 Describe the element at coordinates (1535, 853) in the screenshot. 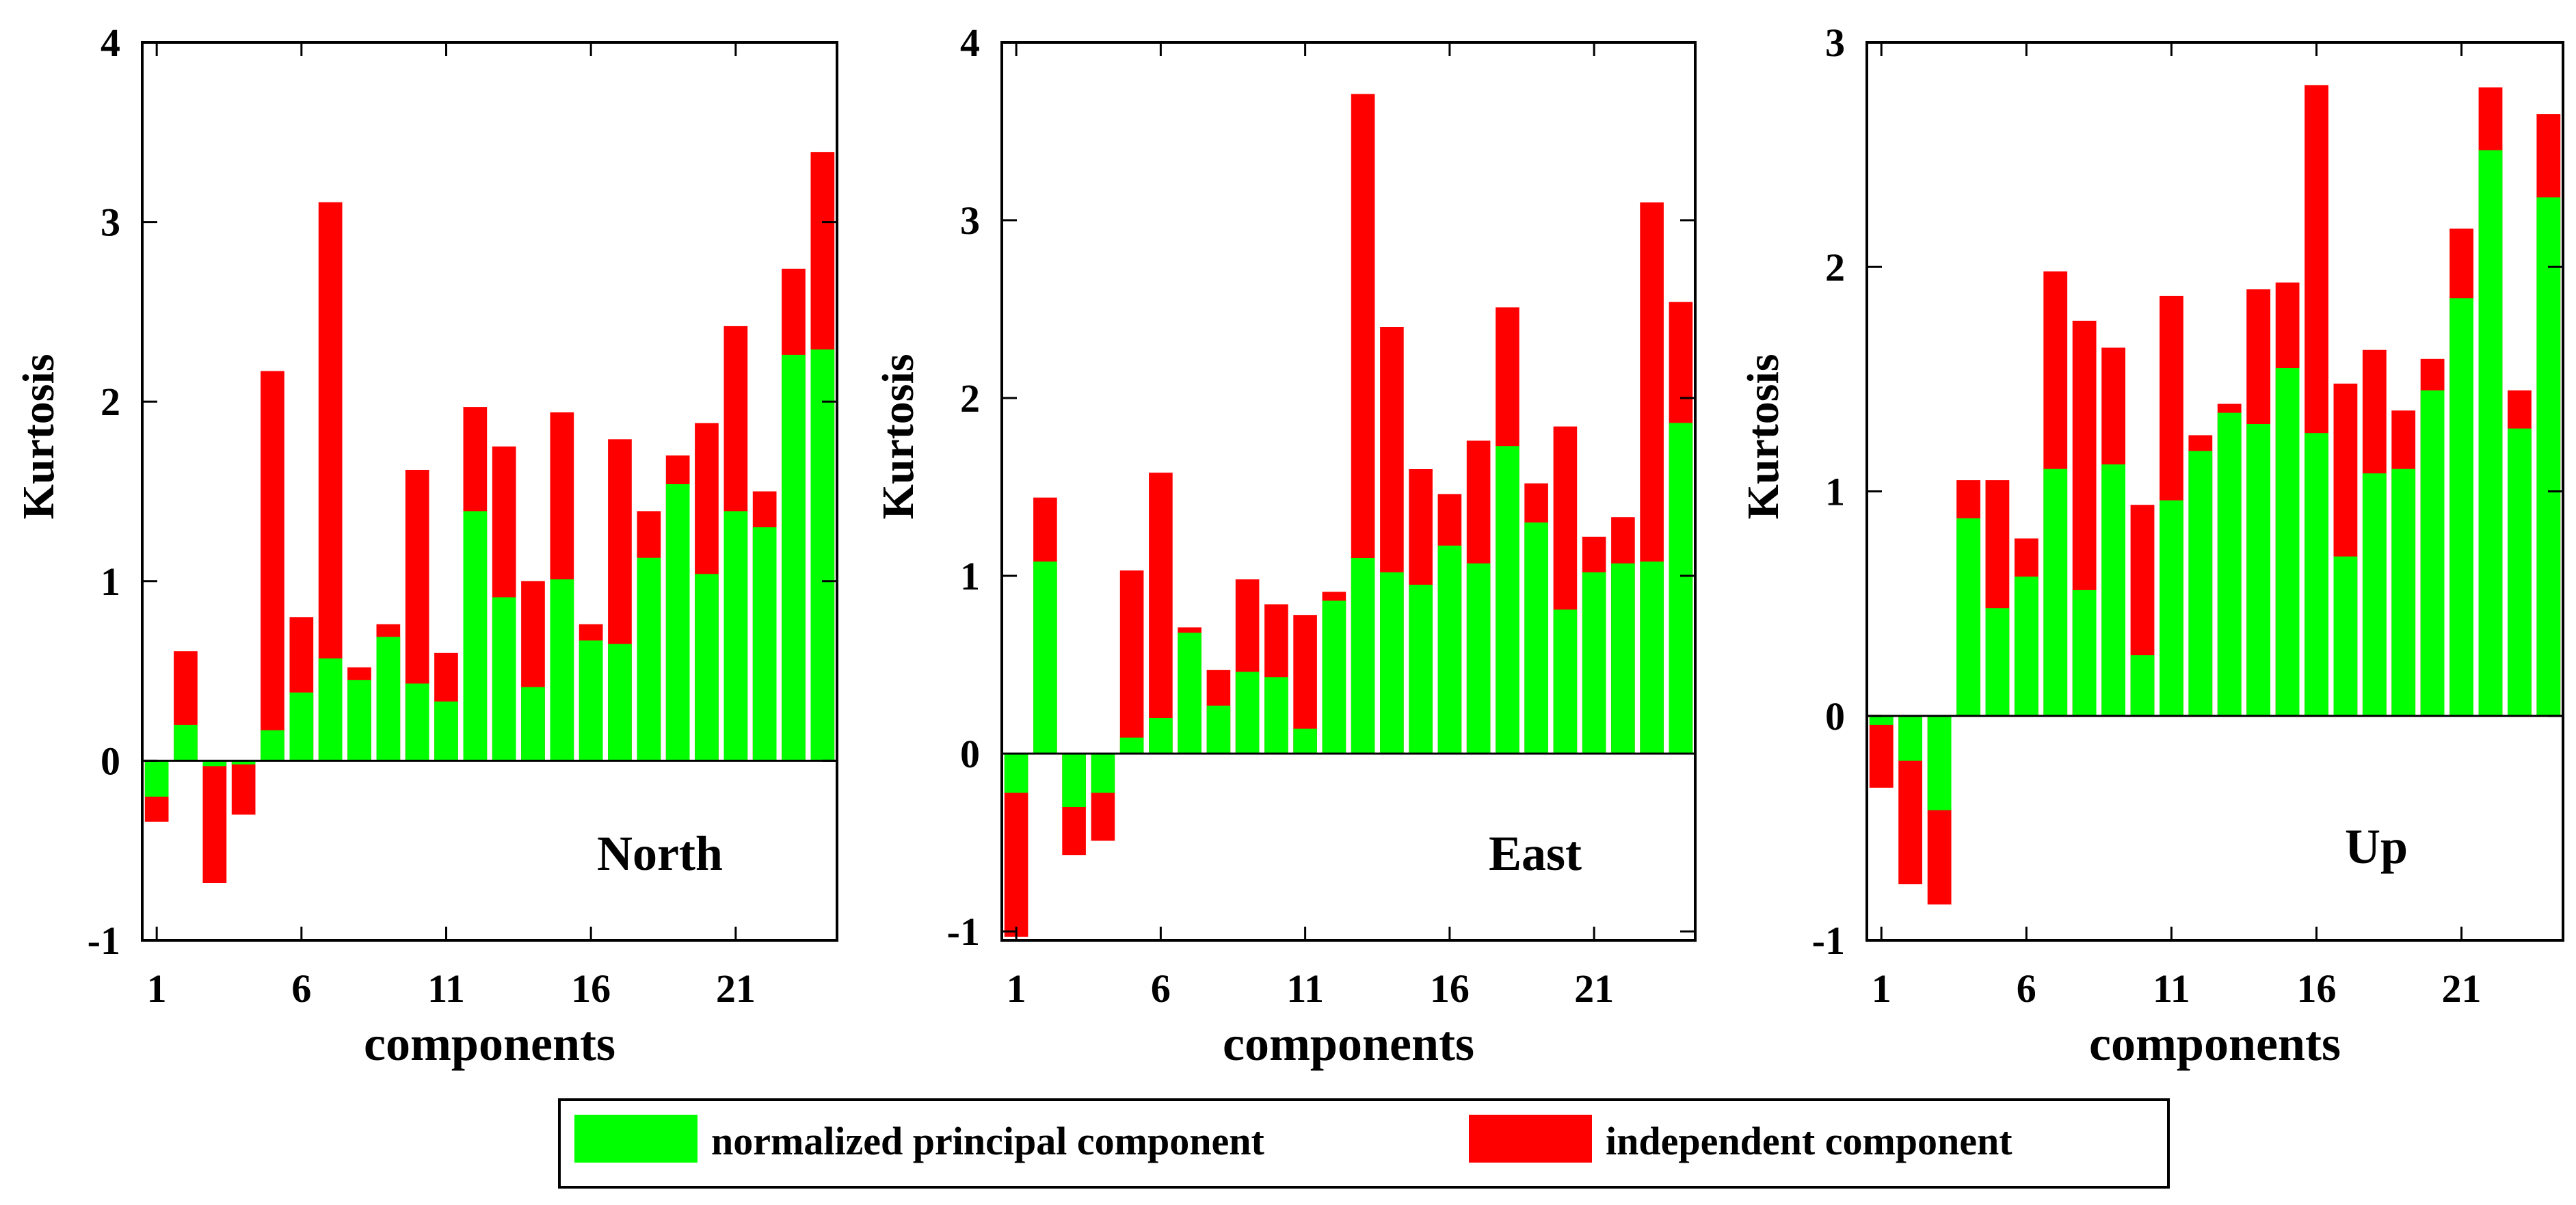

I see `region-label: East` at that location.